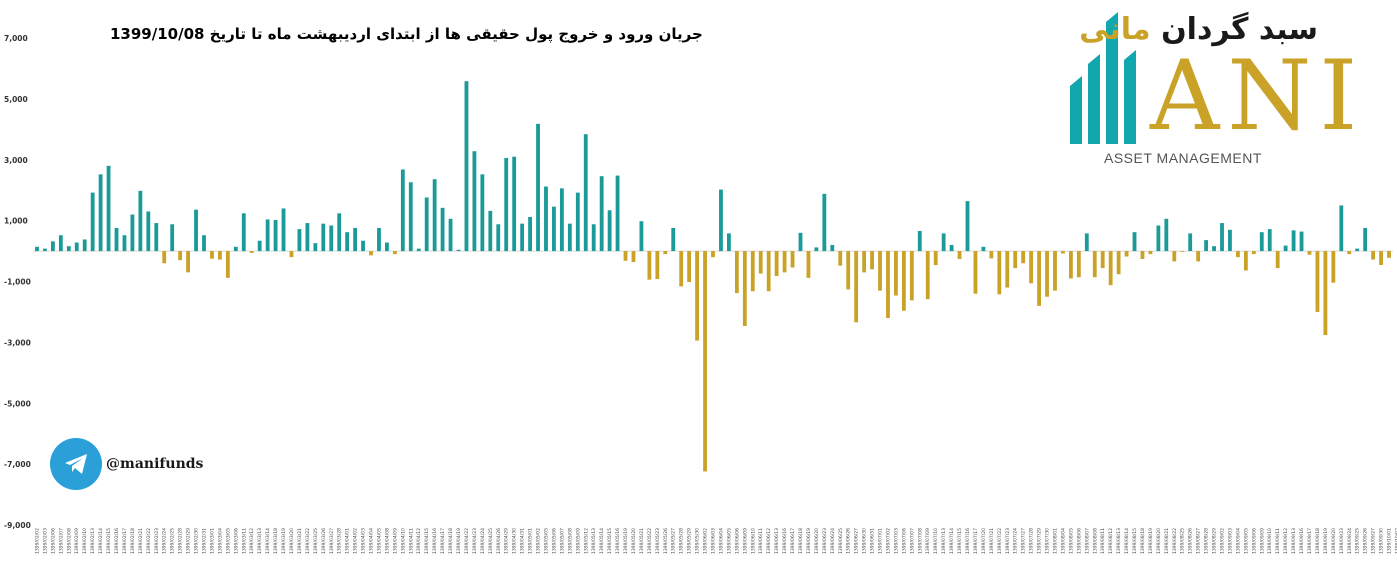 The width and height of the screenshot is (1397, 561). Describe the element at coordinates (76, 464) in the screenshot. I see `telegram-icon` at that location.